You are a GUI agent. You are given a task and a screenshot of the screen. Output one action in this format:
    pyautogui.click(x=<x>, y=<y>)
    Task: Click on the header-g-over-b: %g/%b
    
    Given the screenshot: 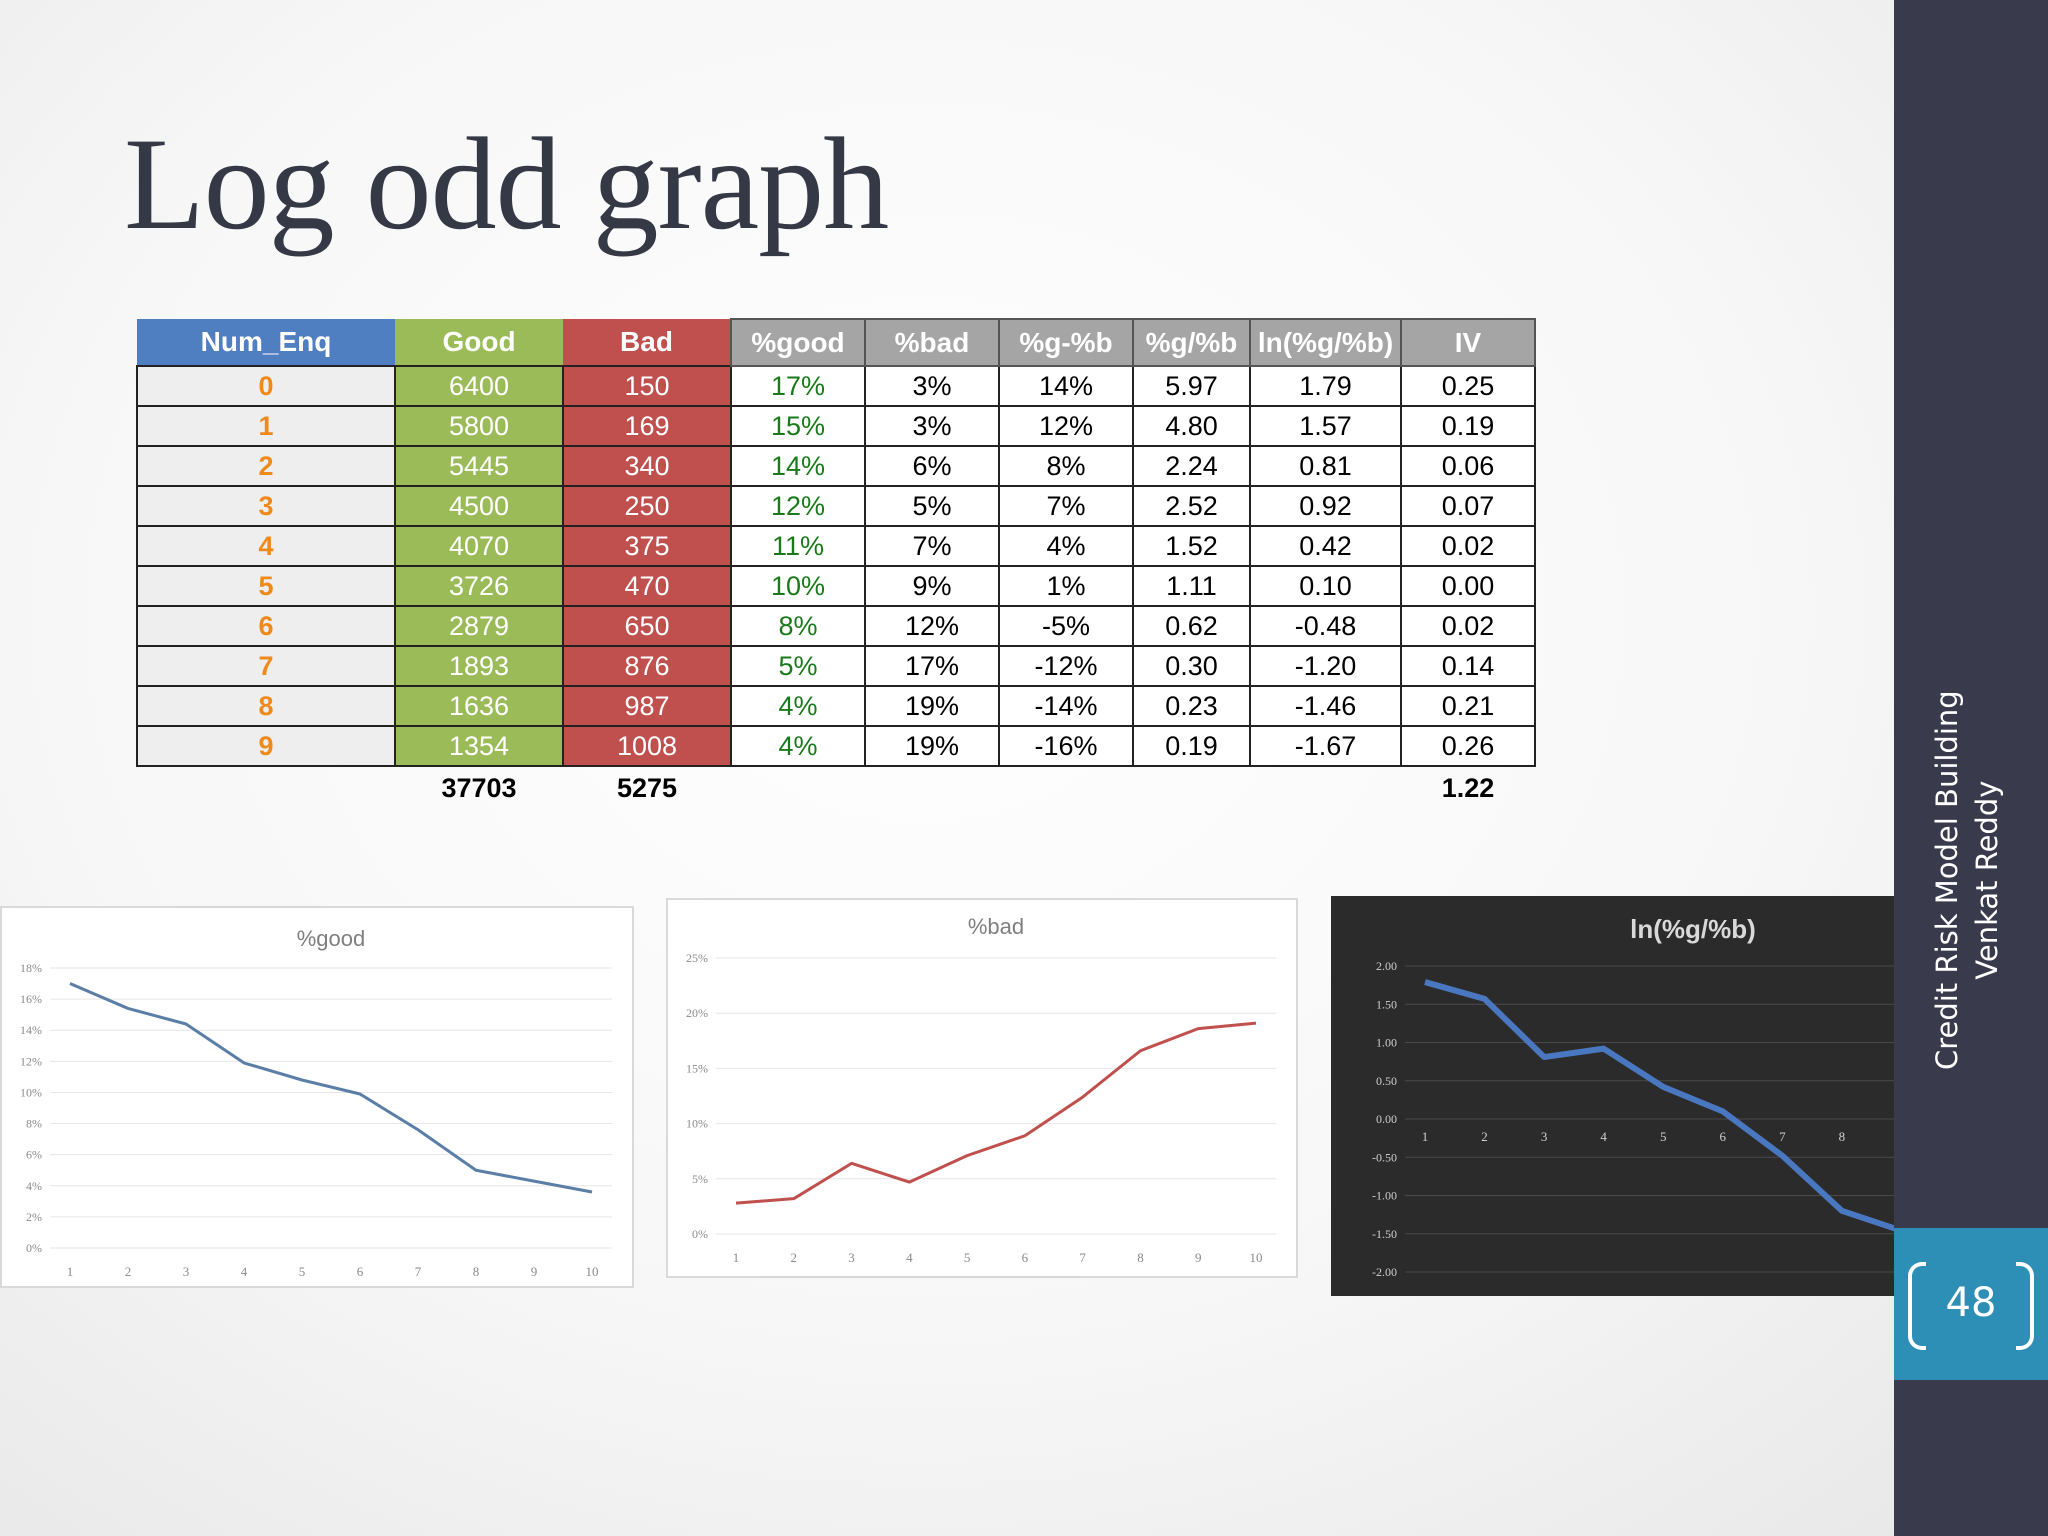 What is the action you would take?
    pyautogui.click(x=1191, y=342)
    